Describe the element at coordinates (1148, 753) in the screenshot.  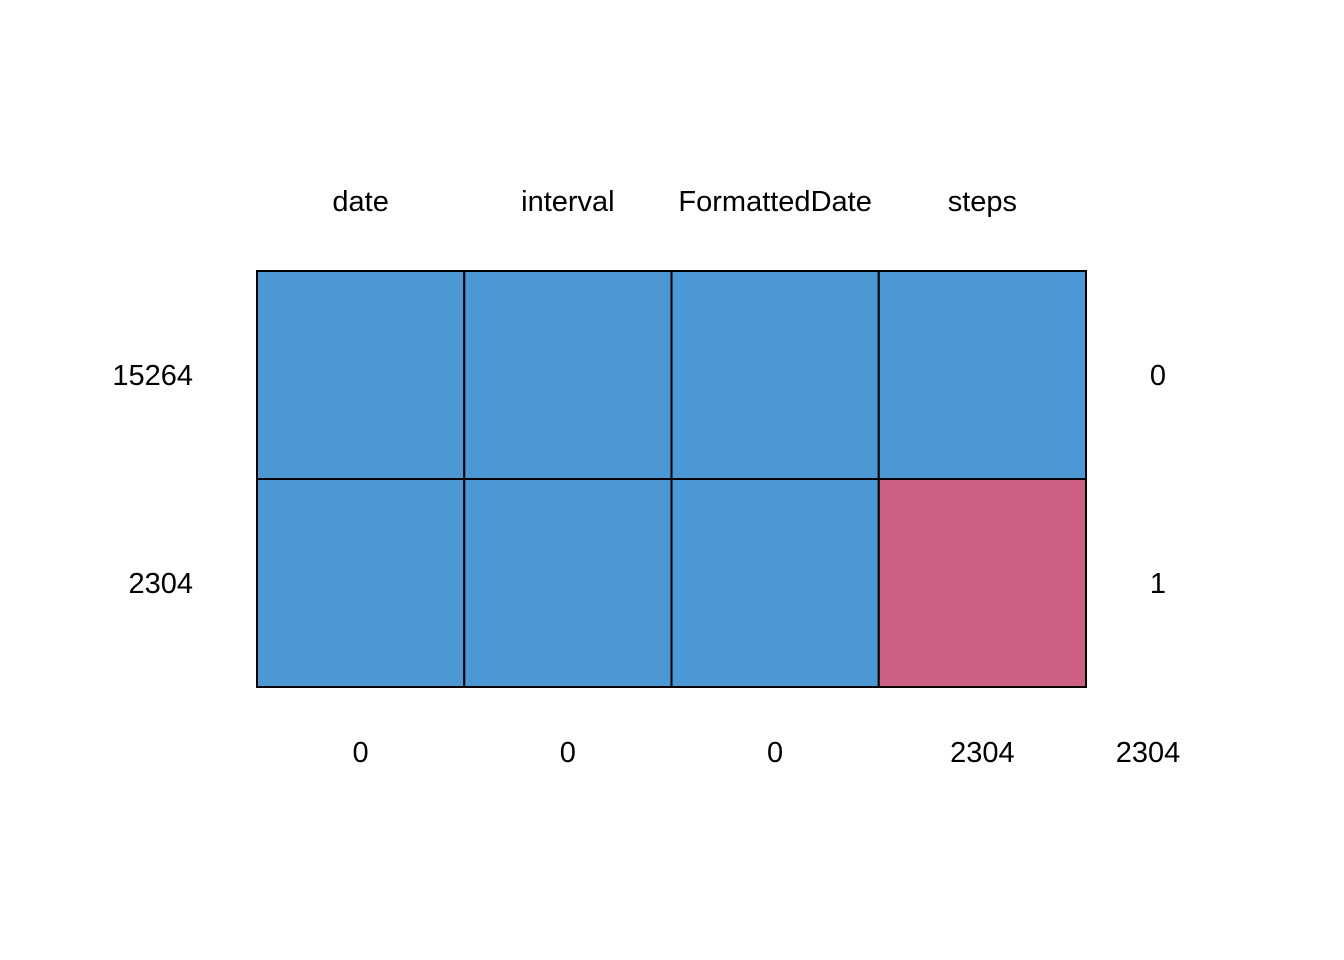
I see `total-missing-label: 2304` at that location.